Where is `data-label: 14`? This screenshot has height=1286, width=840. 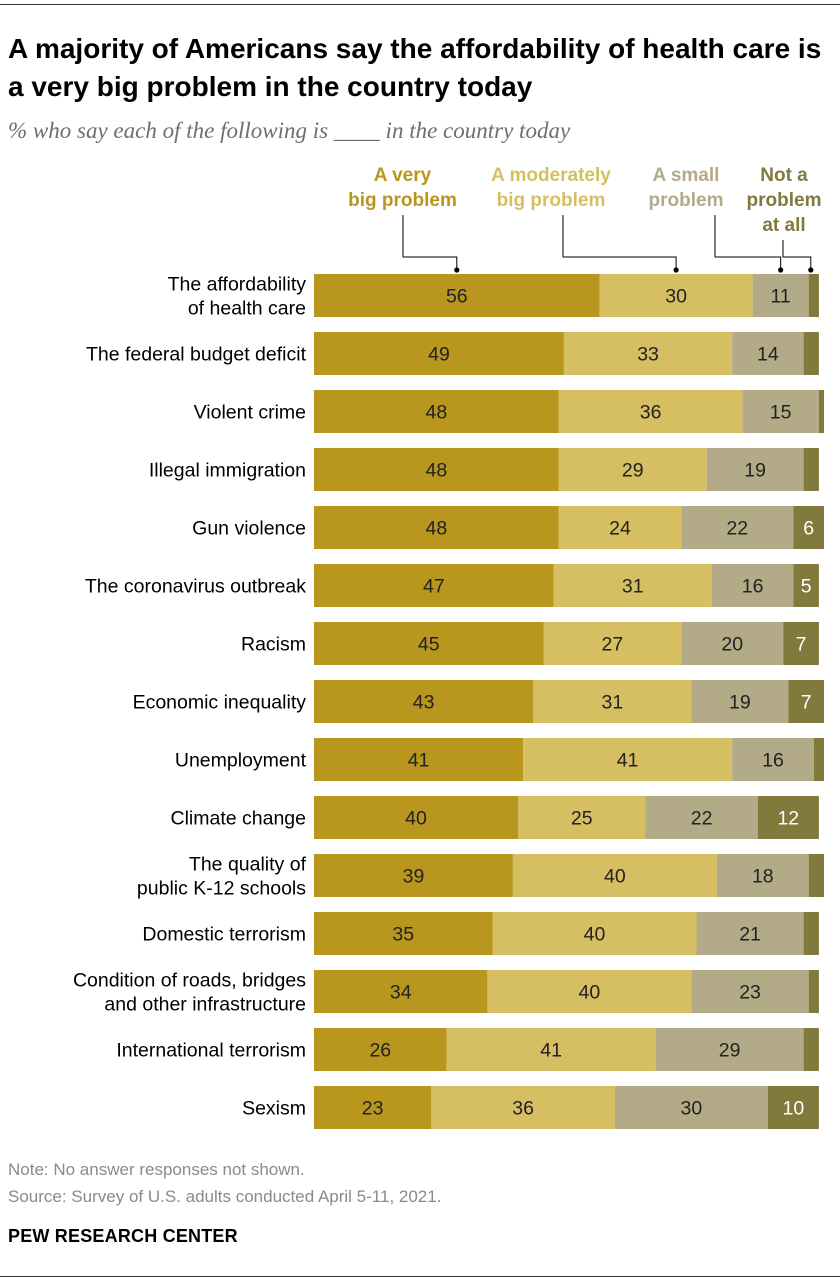 data-label: 14 is located at coordinates (768, 355).